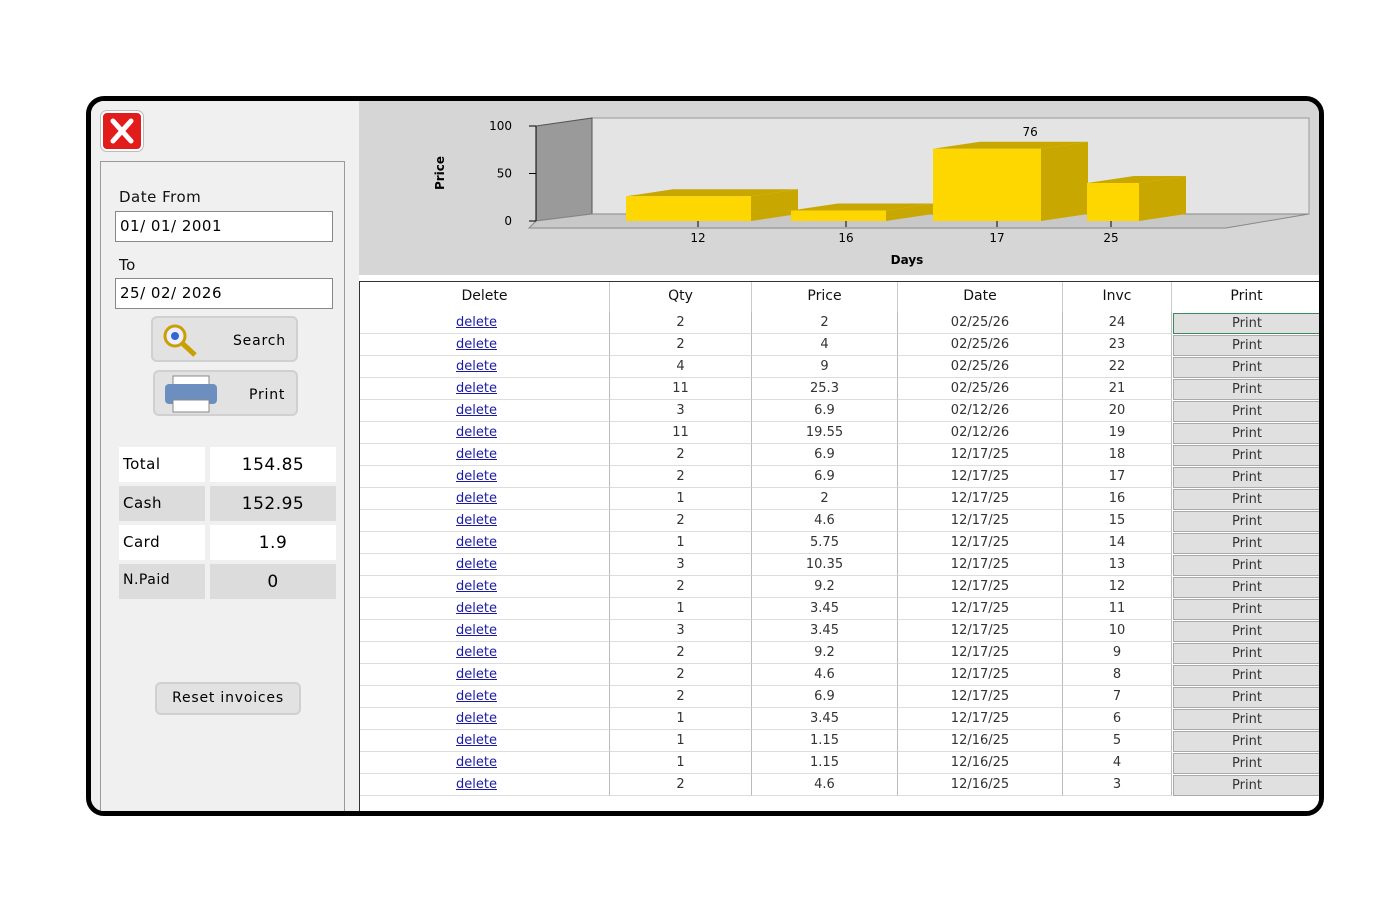 The height and width of the screenshot is (908, 1400). I want to click on close-button, so click(122, 131).